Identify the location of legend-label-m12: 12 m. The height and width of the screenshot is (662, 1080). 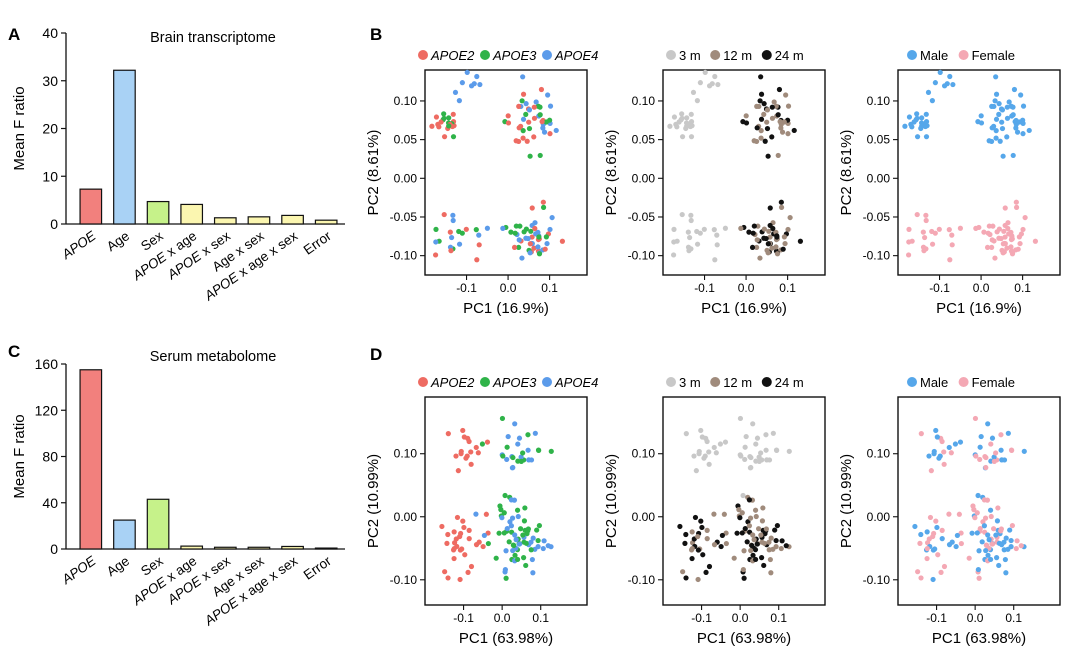
(737, 382).